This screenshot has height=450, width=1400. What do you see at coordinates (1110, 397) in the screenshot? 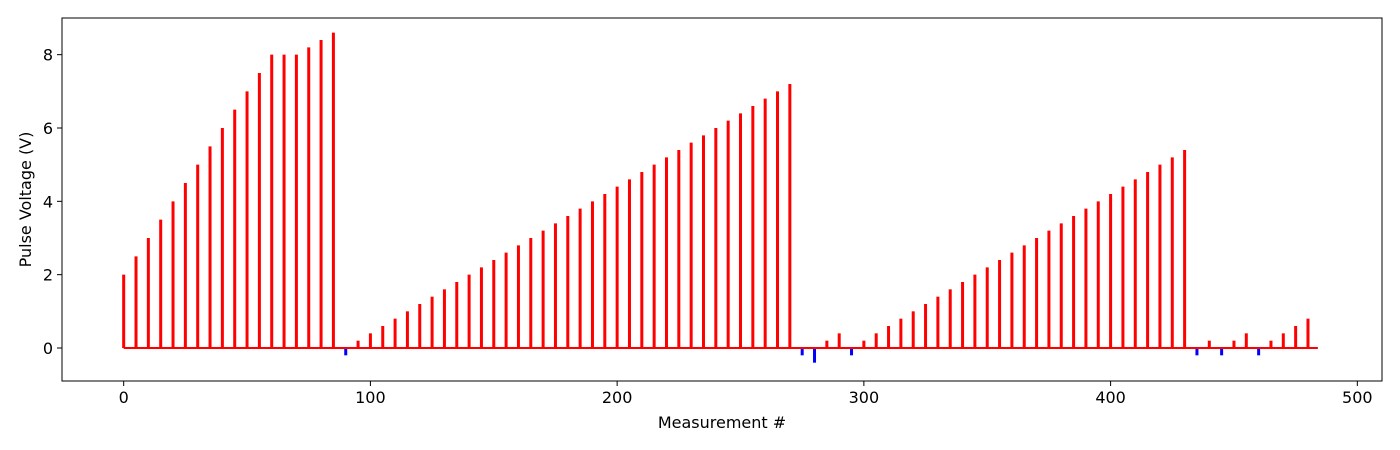
I see `x-tick-label: 400` at bounding box center [1110, 397].